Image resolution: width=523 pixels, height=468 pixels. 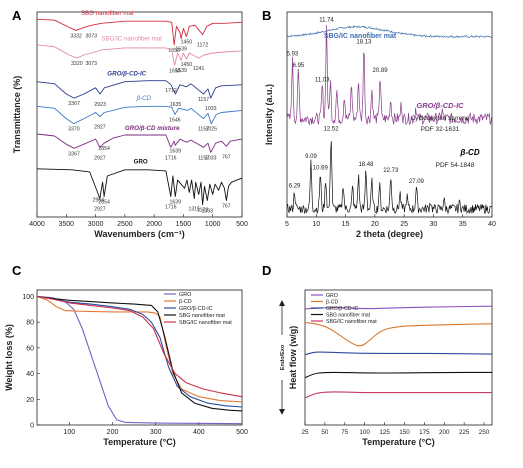 I want to click on annotation: SBG/IC nanofiber mat, so click(x=360, y=36).